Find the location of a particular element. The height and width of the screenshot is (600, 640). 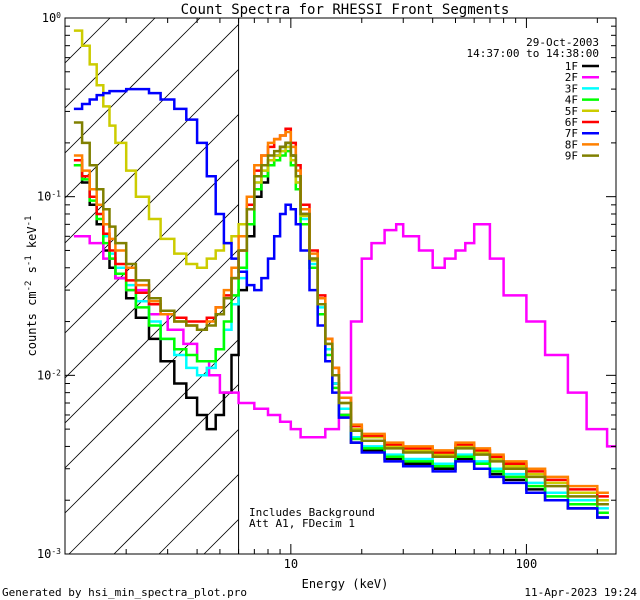

y-axis-label-end: keV is located at coordinates (32, 240).